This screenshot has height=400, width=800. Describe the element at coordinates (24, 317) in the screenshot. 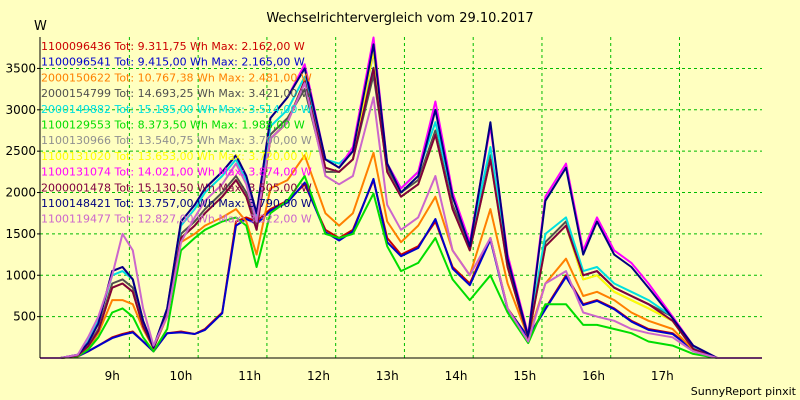

I see `y-tick-label: 500` at that location.